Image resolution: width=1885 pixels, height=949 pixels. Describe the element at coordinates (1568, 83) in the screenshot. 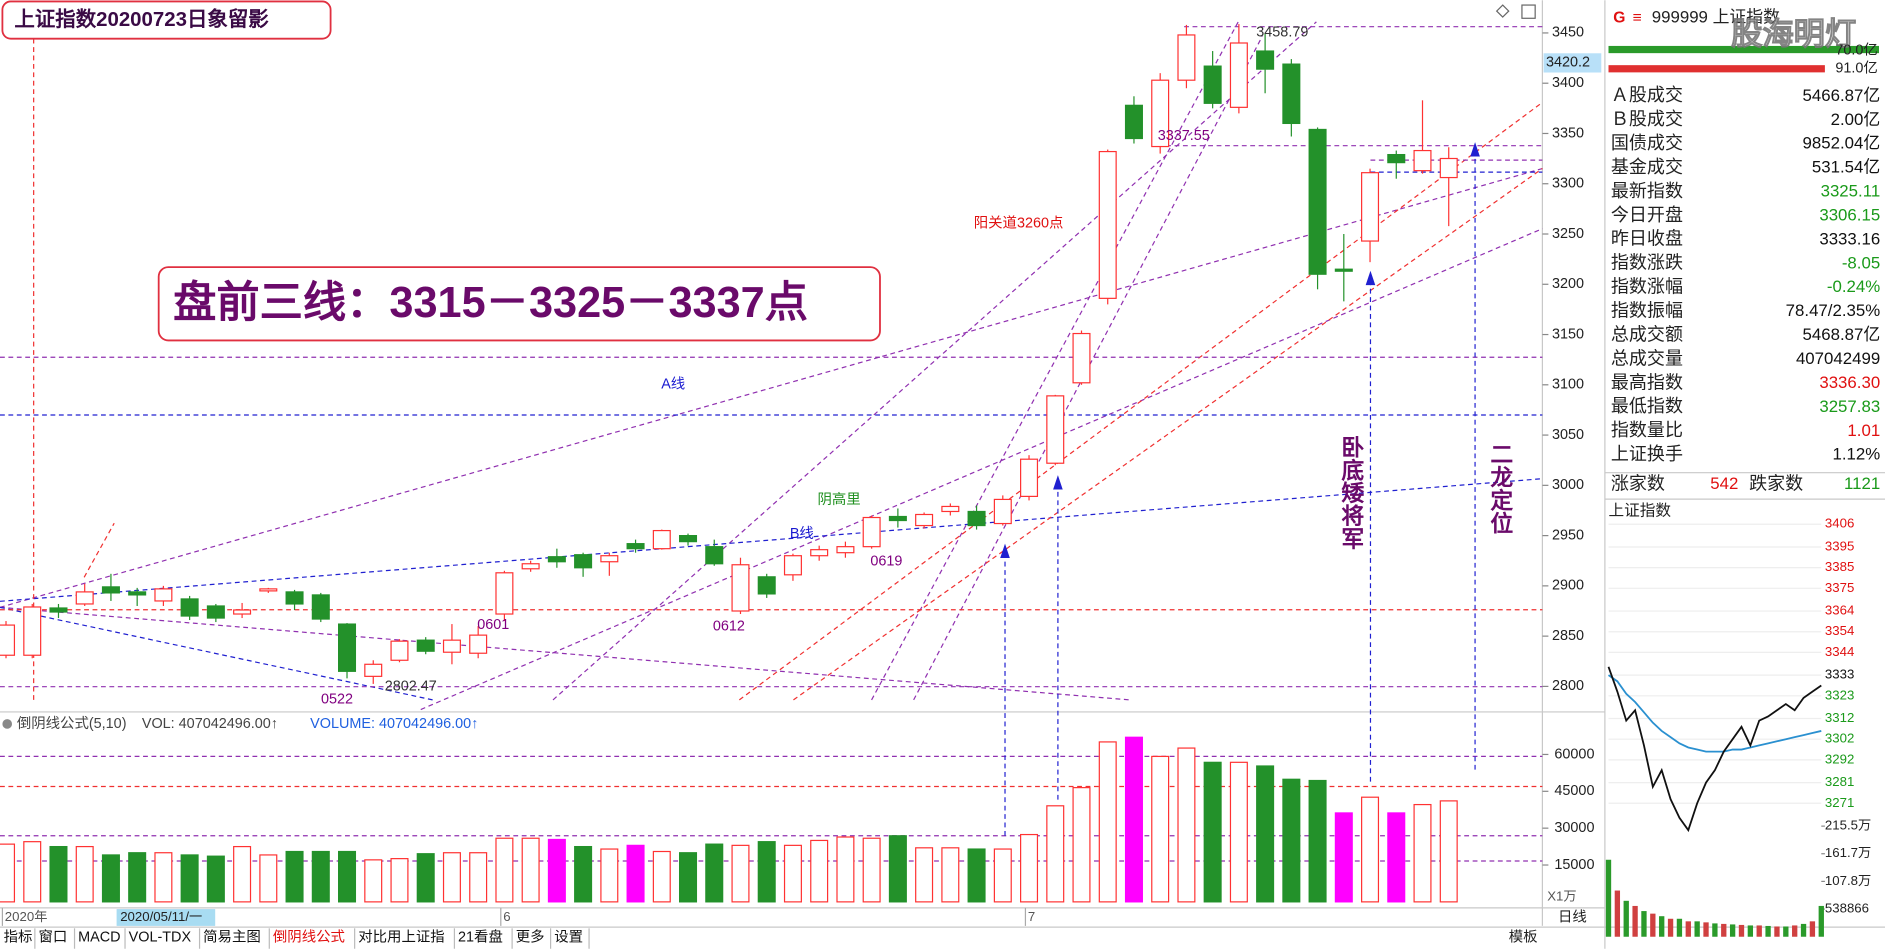

I see `y-tick-label: 3400` at that location.